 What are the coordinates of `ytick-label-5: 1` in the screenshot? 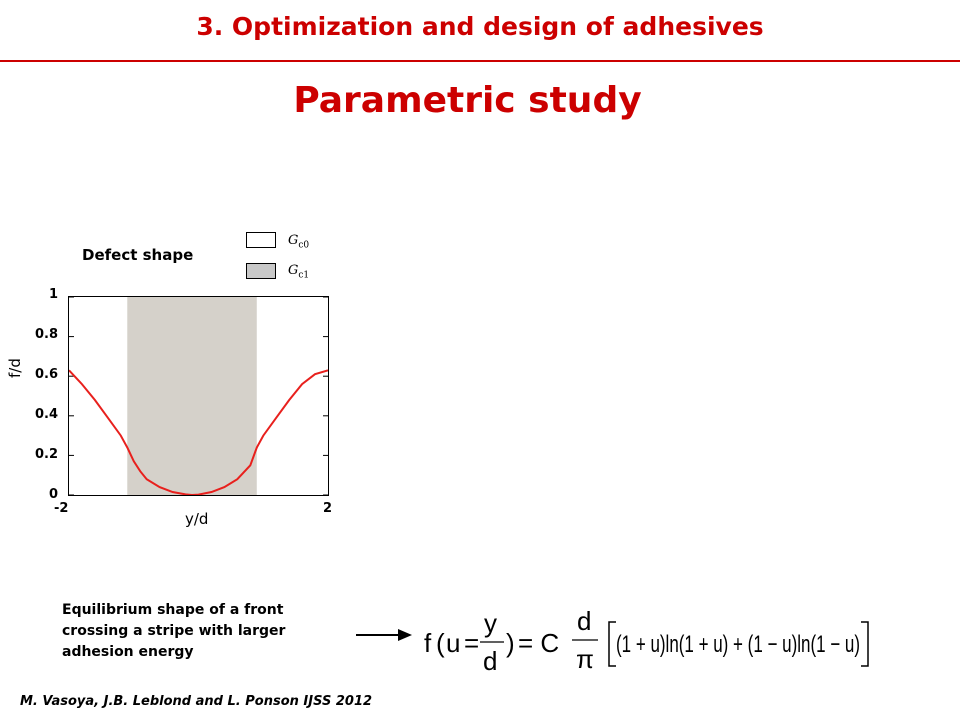 It's located at (53, 294).